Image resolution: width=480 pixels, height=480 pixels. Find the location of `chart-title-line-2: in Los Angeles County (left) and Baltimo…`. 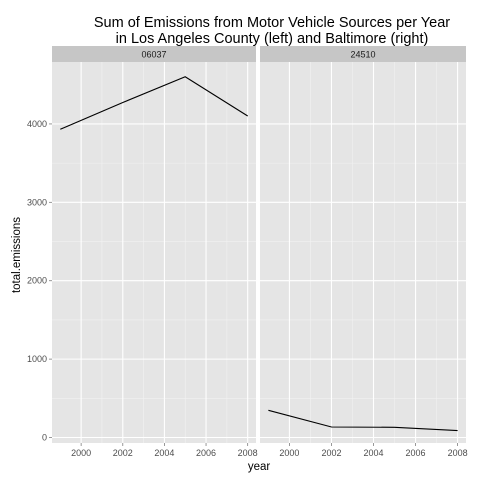

chart-title-line-2: in Los Angeles County (left) and Baltimo… is located at coordinates (272, 39).